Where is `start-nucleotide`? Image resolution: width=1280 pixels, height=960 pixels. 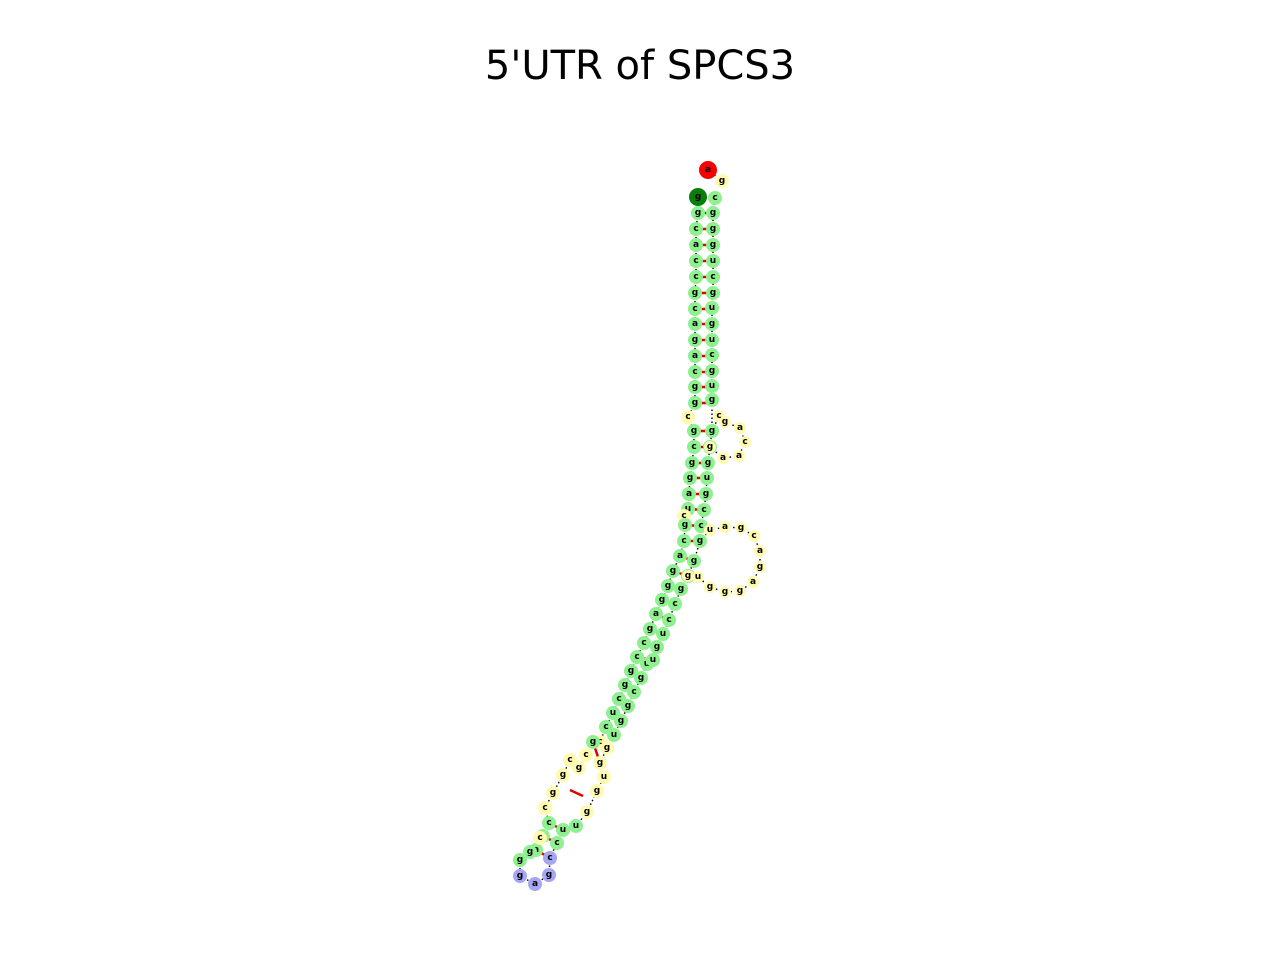
start-nucleotide is located at coordinates (708, 170).